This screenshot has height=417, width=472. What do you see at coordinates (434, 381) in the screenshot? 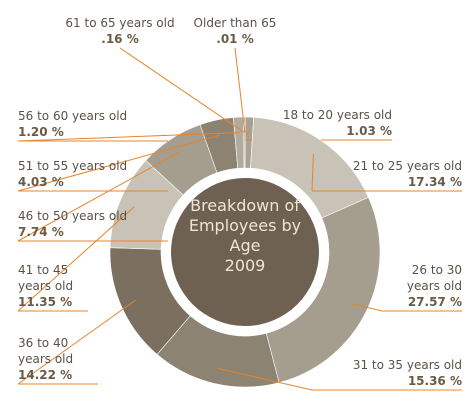
I see `value-label: 15.36 %` at bounding box center [434, 381].